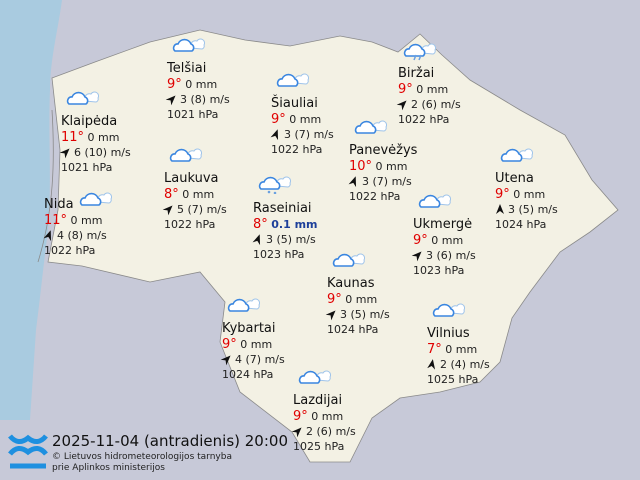  I want to click on wind-speed: 4 (8) m/s, so click(82, 235).